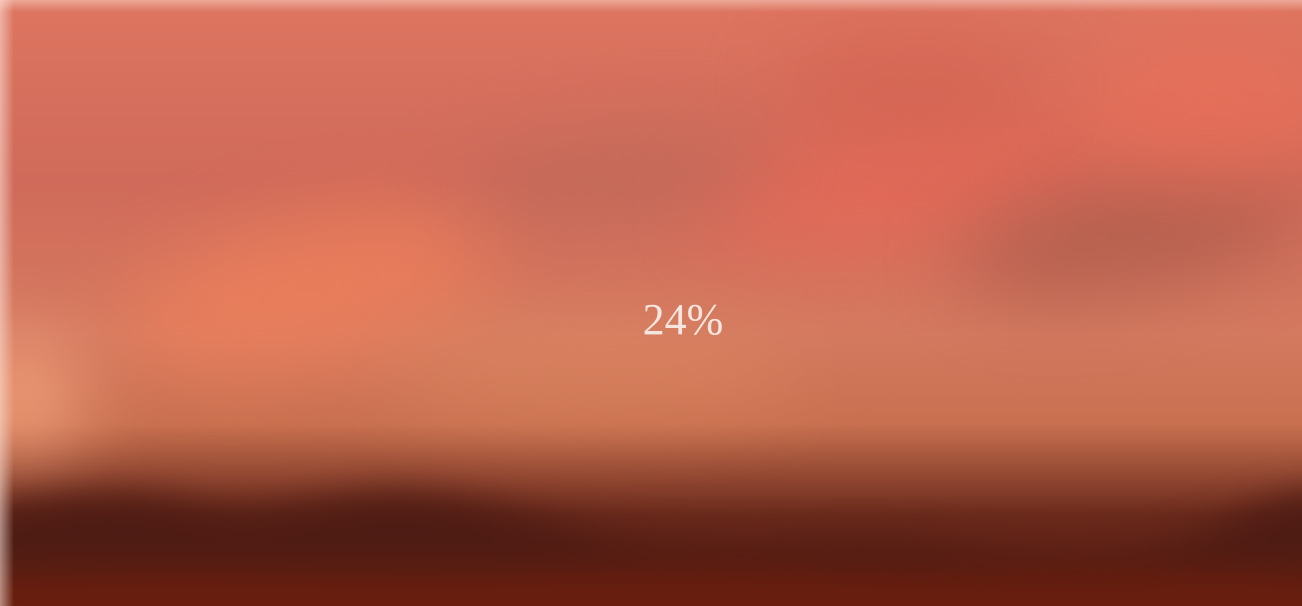 This screenshot has height=606, width=1302. What do you see at coordinates (910, 85) in the screenshot?
I see `sky-shadow` at bounding box center [910, 85].